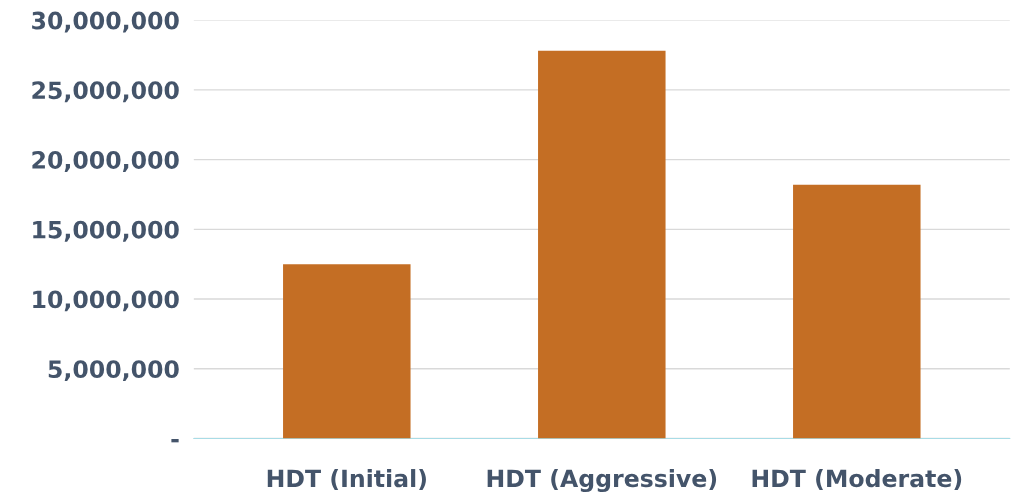  I want to click on y-tick-label: 15,000,000, so click(106, 231).